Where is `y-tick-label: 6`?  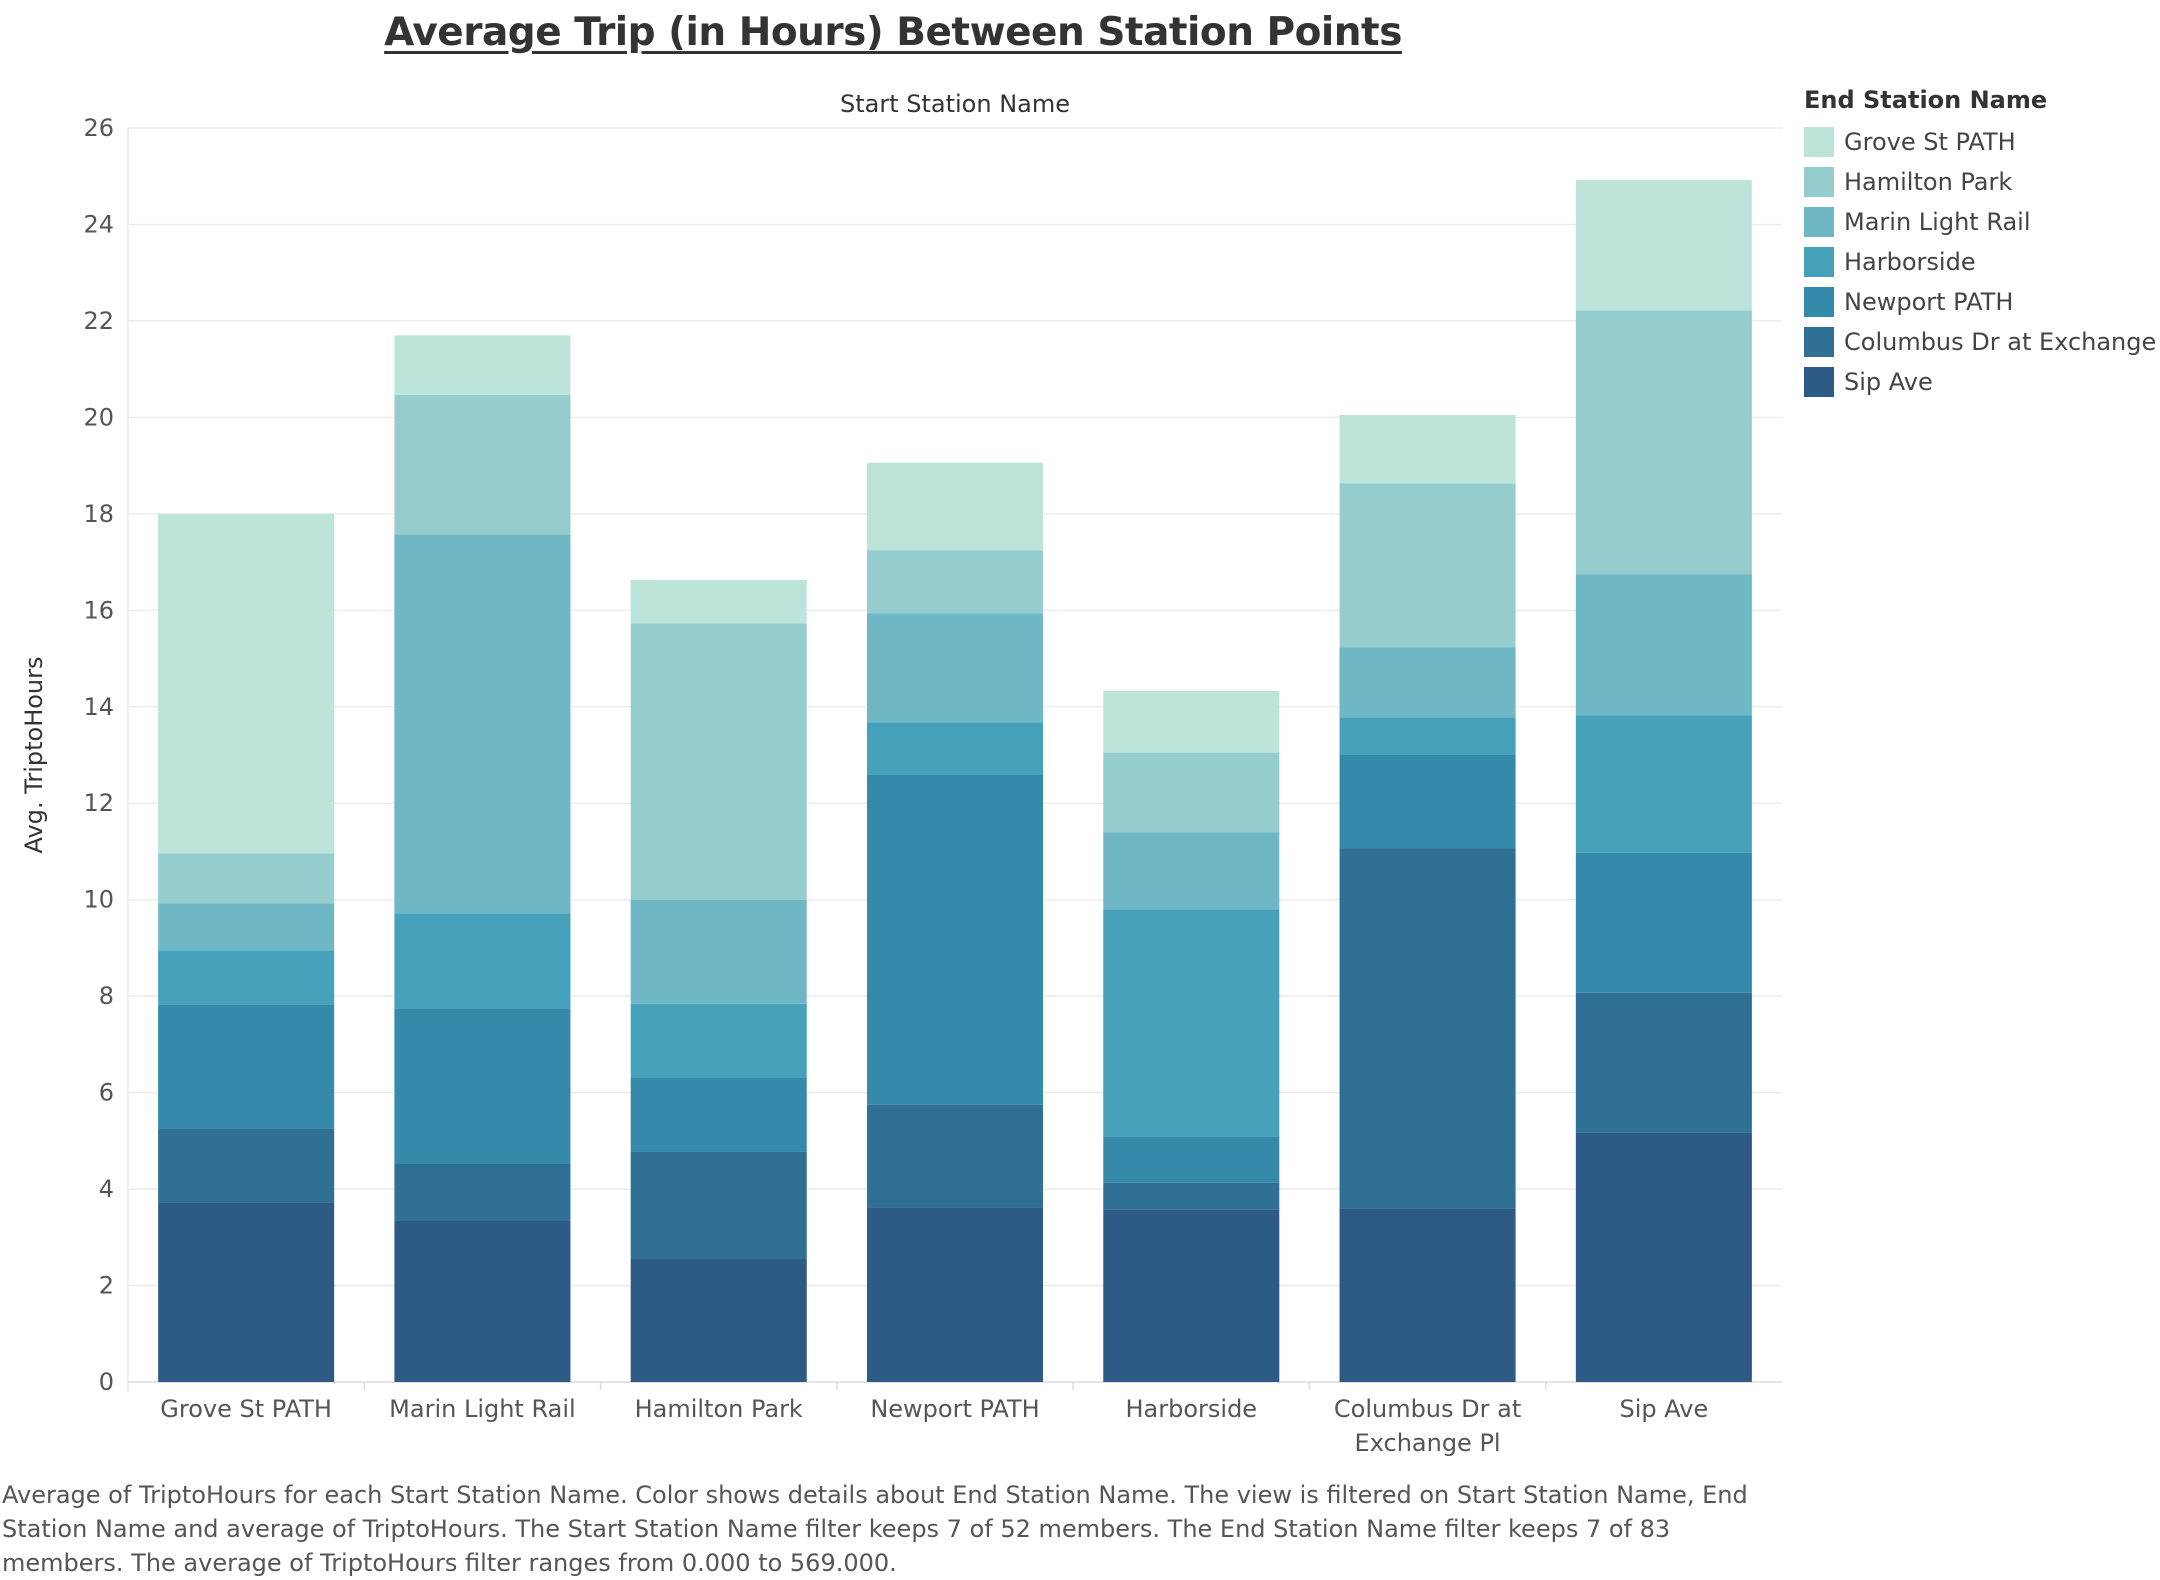
y-tick-label: 6 is located at coordinates (106, 1093).